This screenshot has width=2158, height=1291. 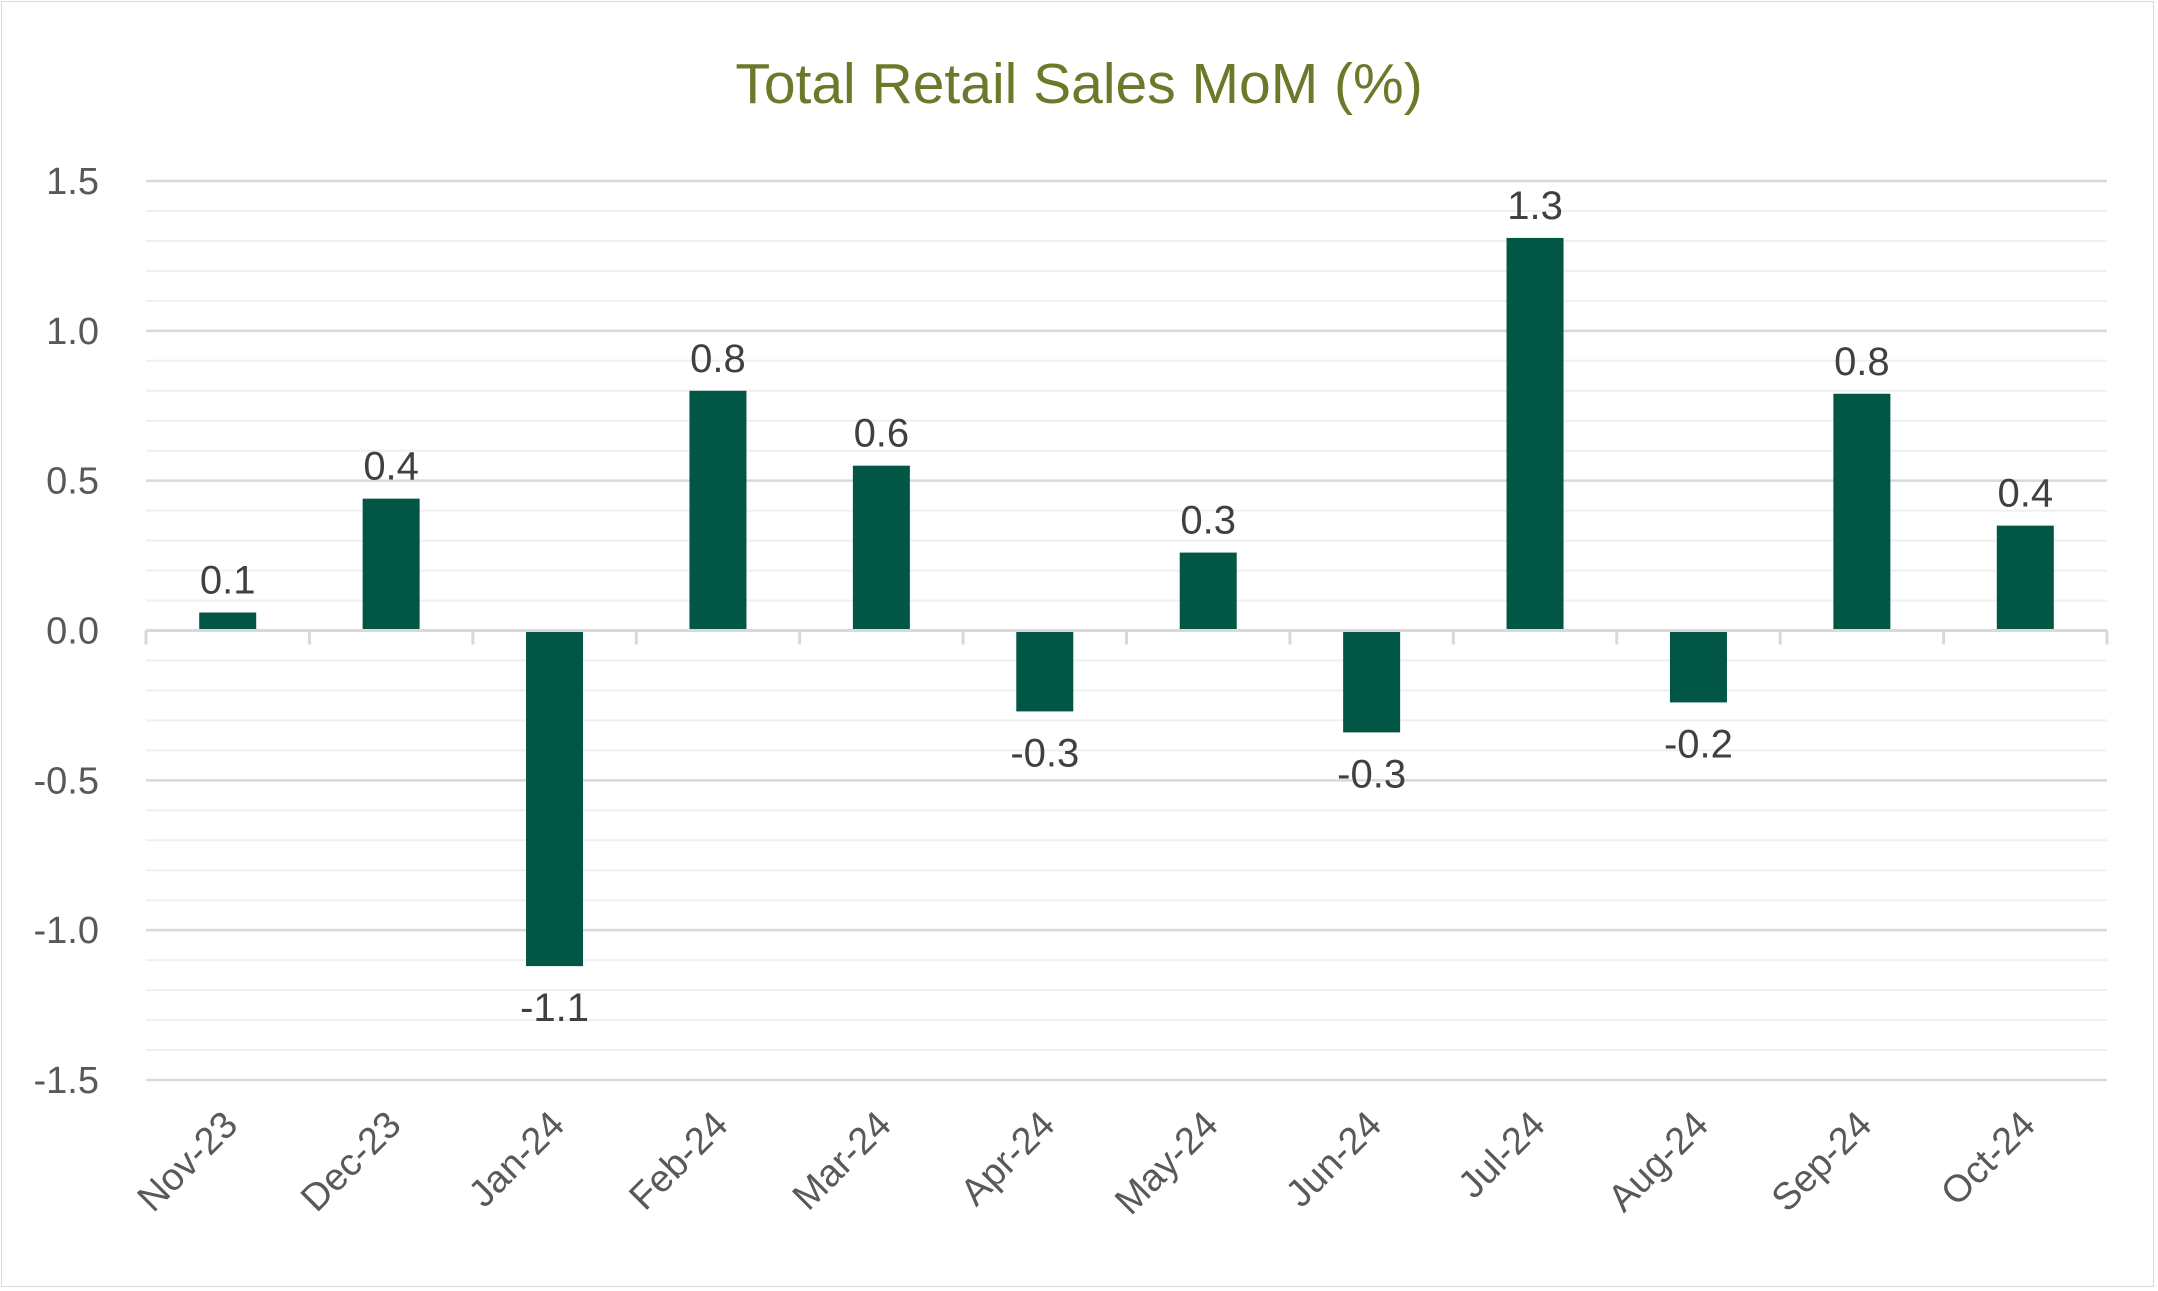 What do you see at coordinates (882, 434) in the screenshot?
I see `data-label: 0.6` at bounding box center [882, 434].